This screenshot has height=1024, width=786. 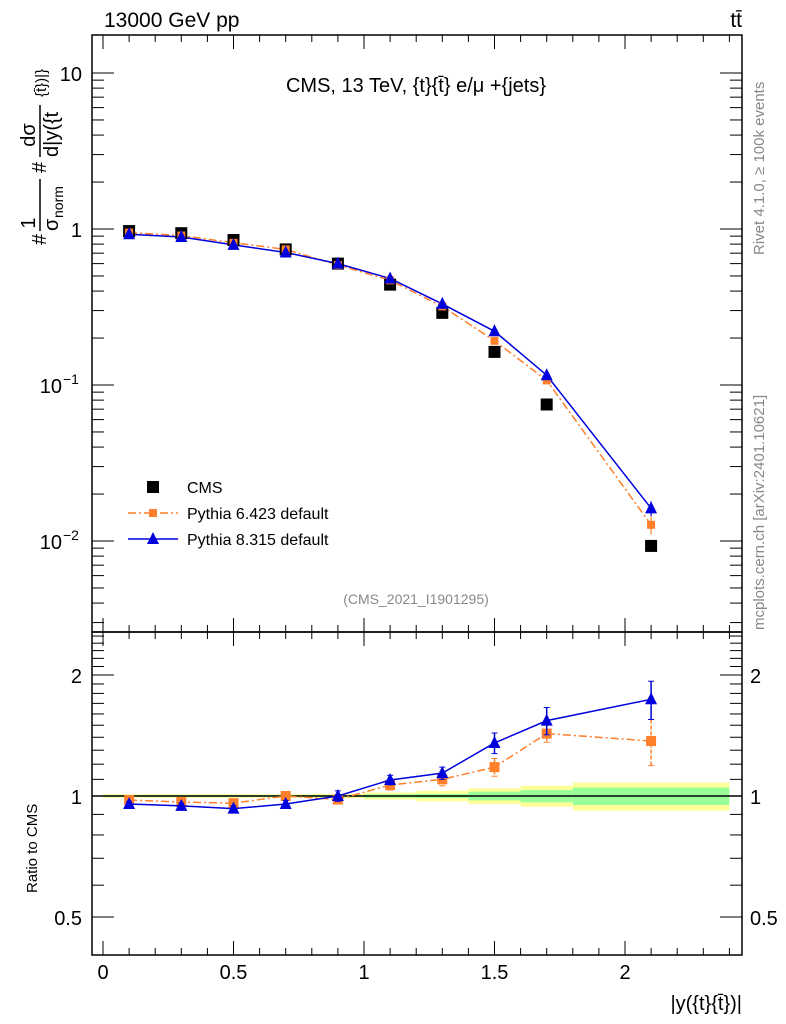 I want to click on x-tick-label: 1.5, so click(x=495, y=973).